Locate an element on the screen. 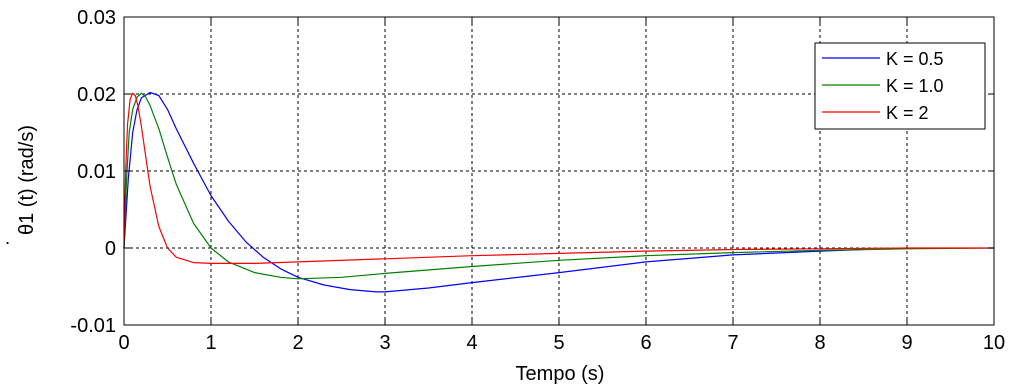 This screenshot has height=392, width=1010. y-axis-label-group: θ1 (t) (rad/s) ˙ is located at coordinates (20, 185).